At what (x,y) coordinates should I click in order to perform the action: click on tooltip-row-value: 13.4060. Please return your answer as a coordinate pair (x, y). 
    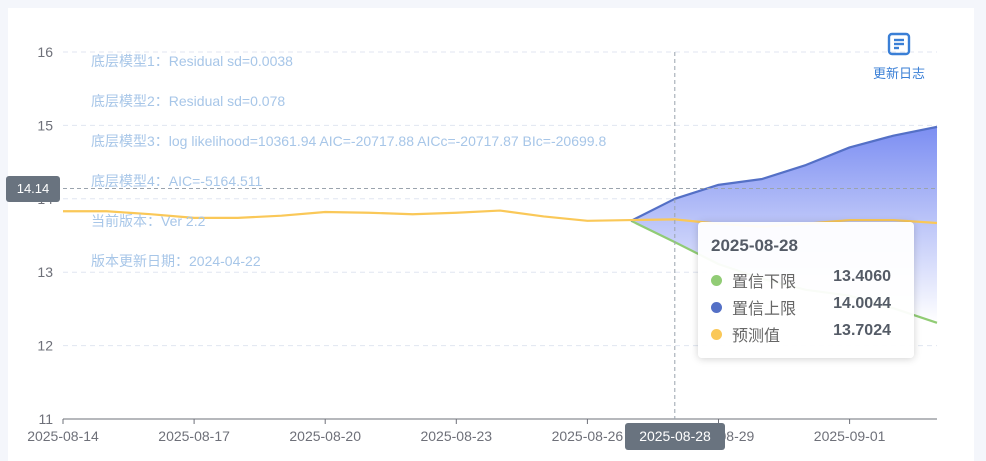
    Looking at the image, I should click on (862, 276).